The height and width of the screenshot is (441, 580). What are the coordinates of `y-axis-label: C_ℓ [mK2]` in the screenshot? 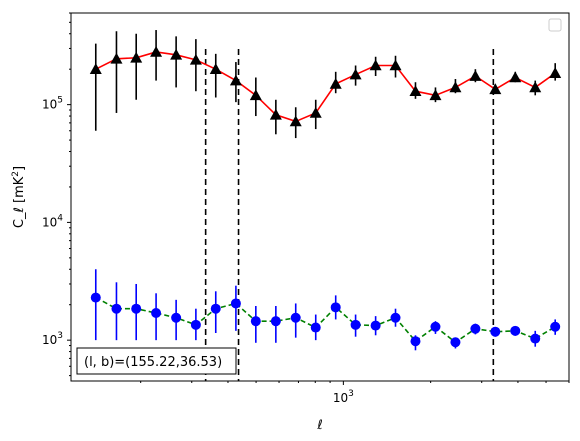 It's located at (19, 197).